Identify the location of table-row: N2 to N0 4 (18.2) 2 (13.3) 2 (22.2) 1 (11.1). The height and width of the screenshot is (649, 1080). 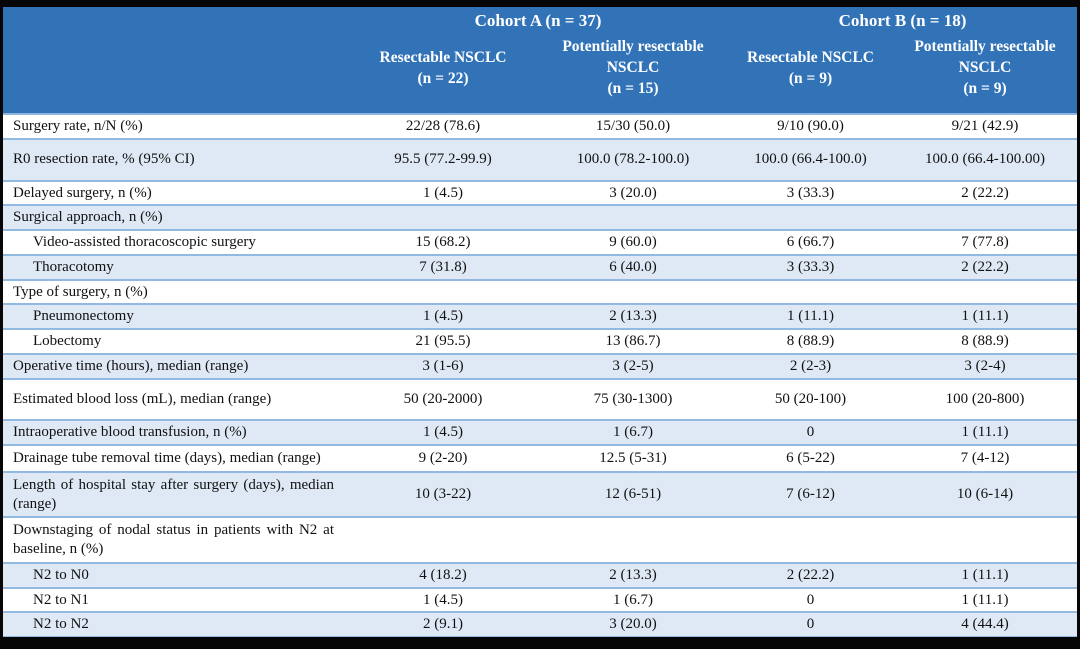
(540, 575).